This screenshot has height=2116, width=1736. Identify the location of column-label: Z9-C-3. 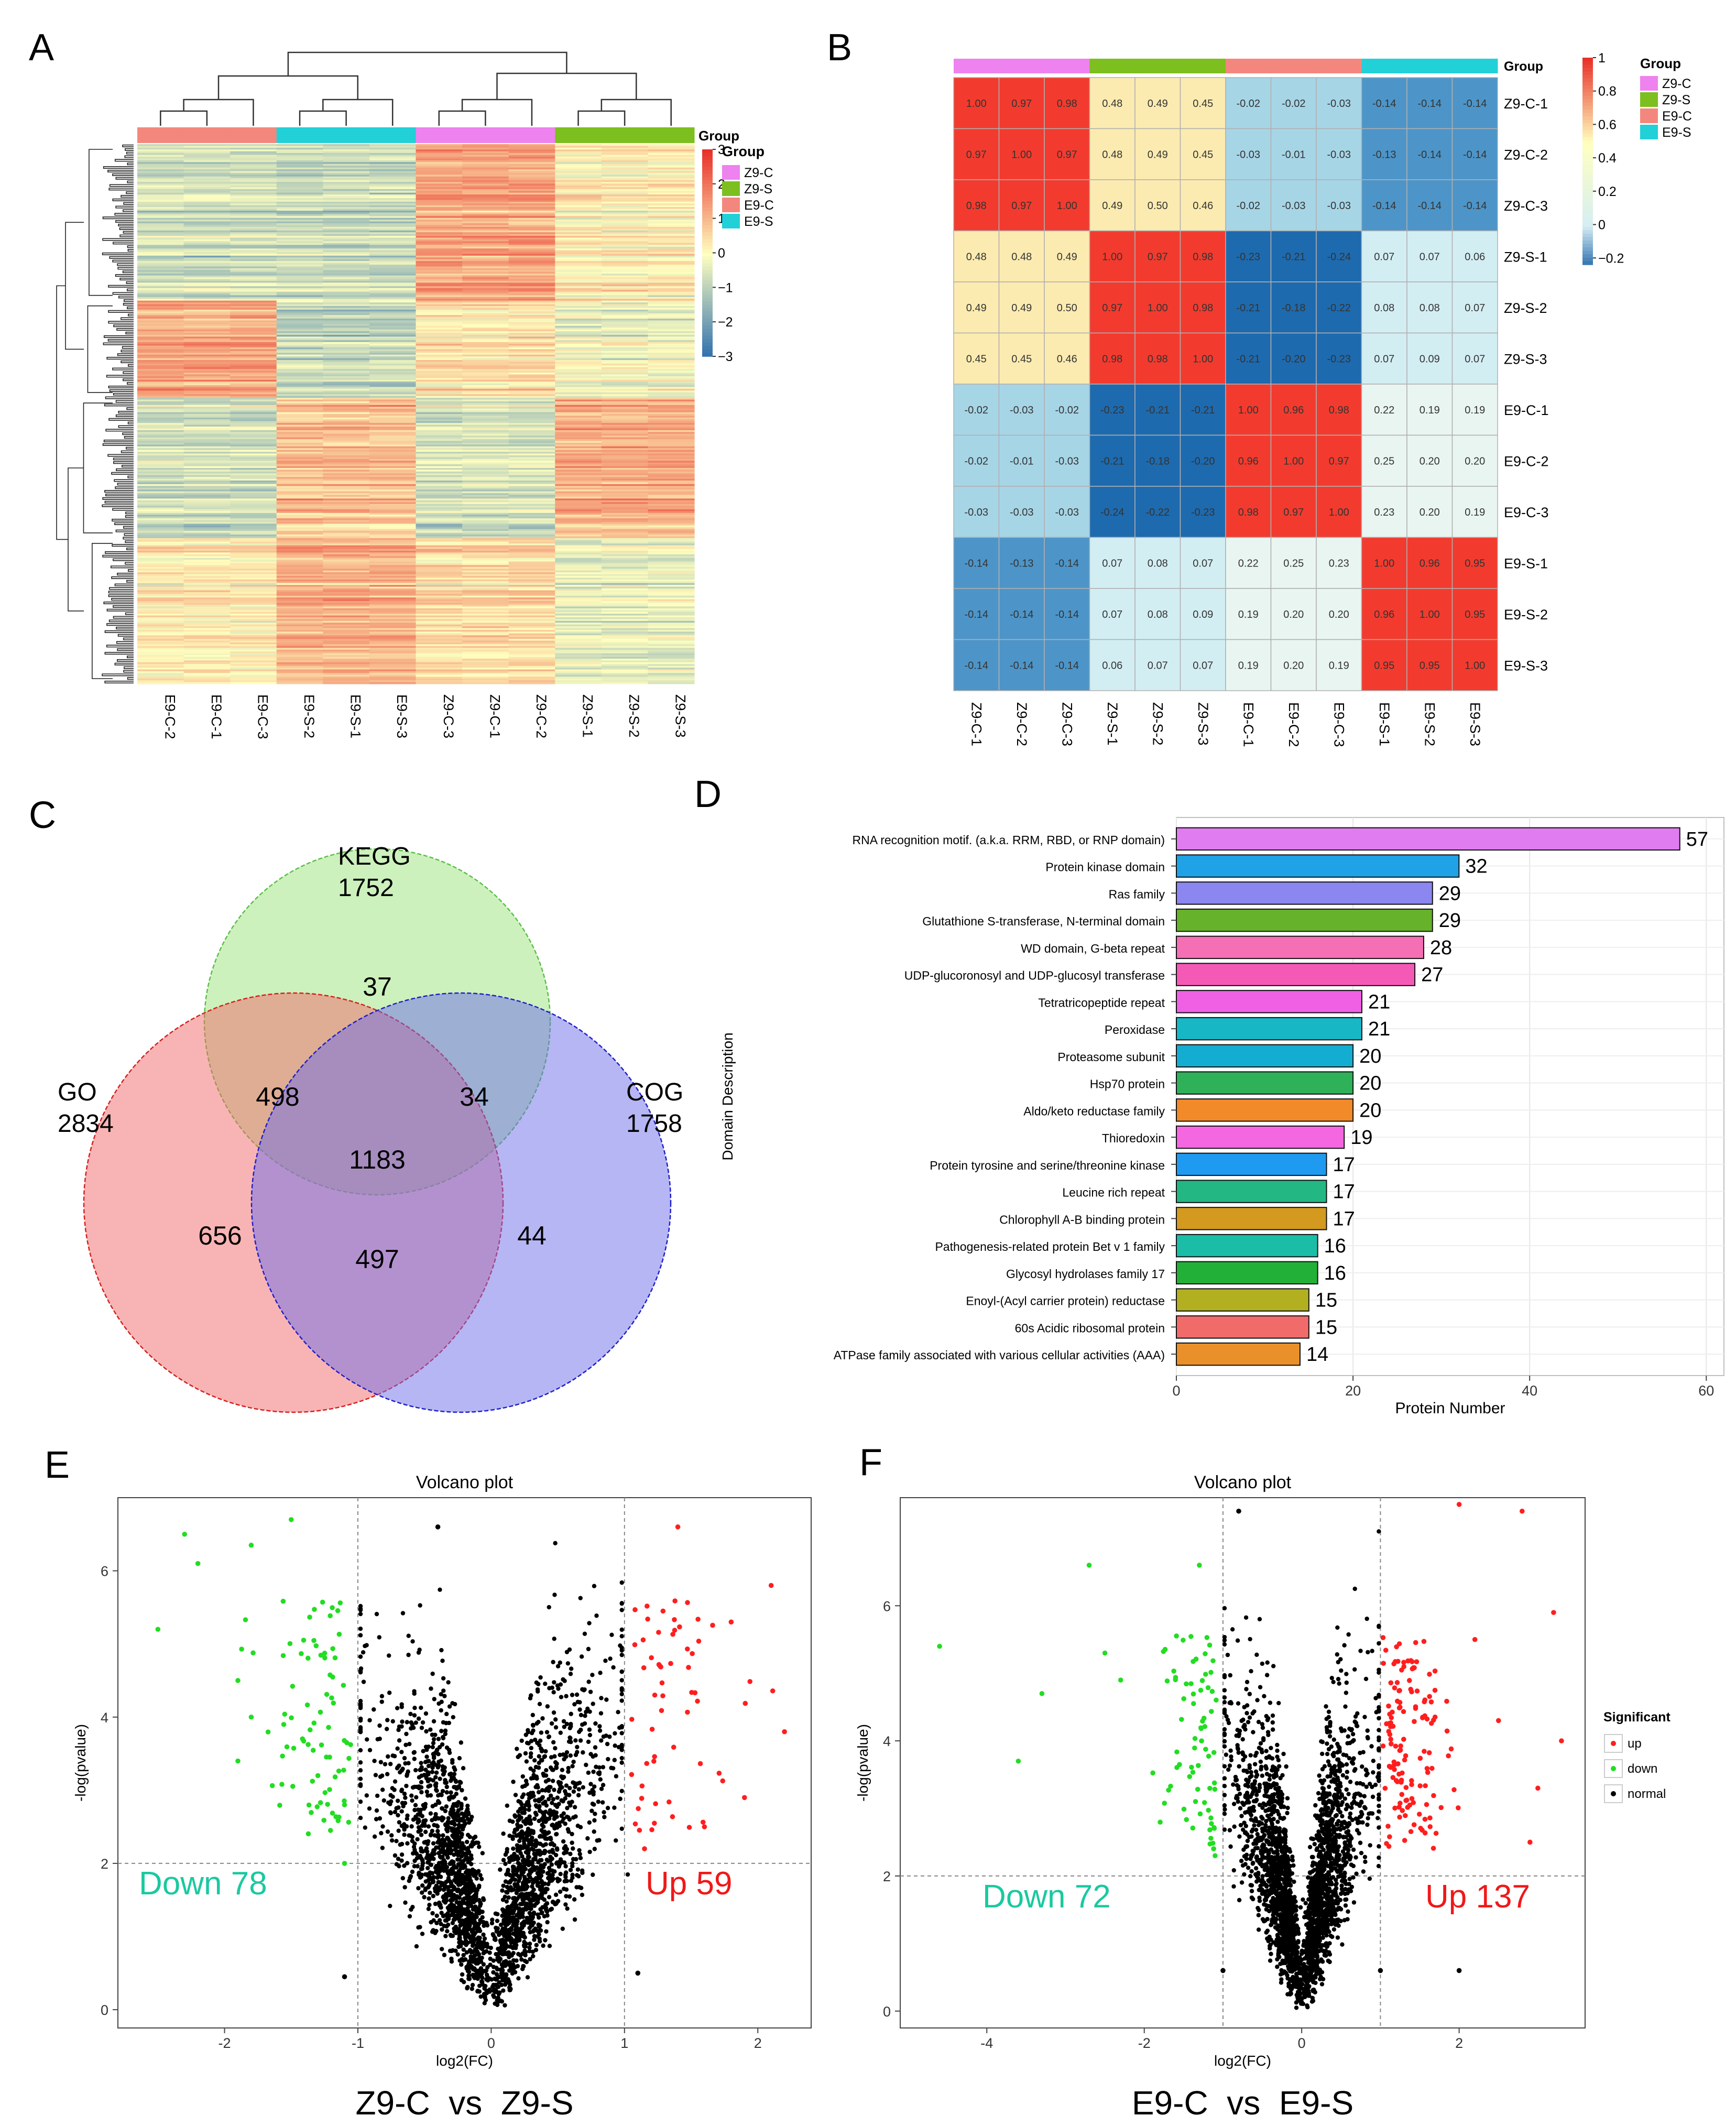
(1067, 724).